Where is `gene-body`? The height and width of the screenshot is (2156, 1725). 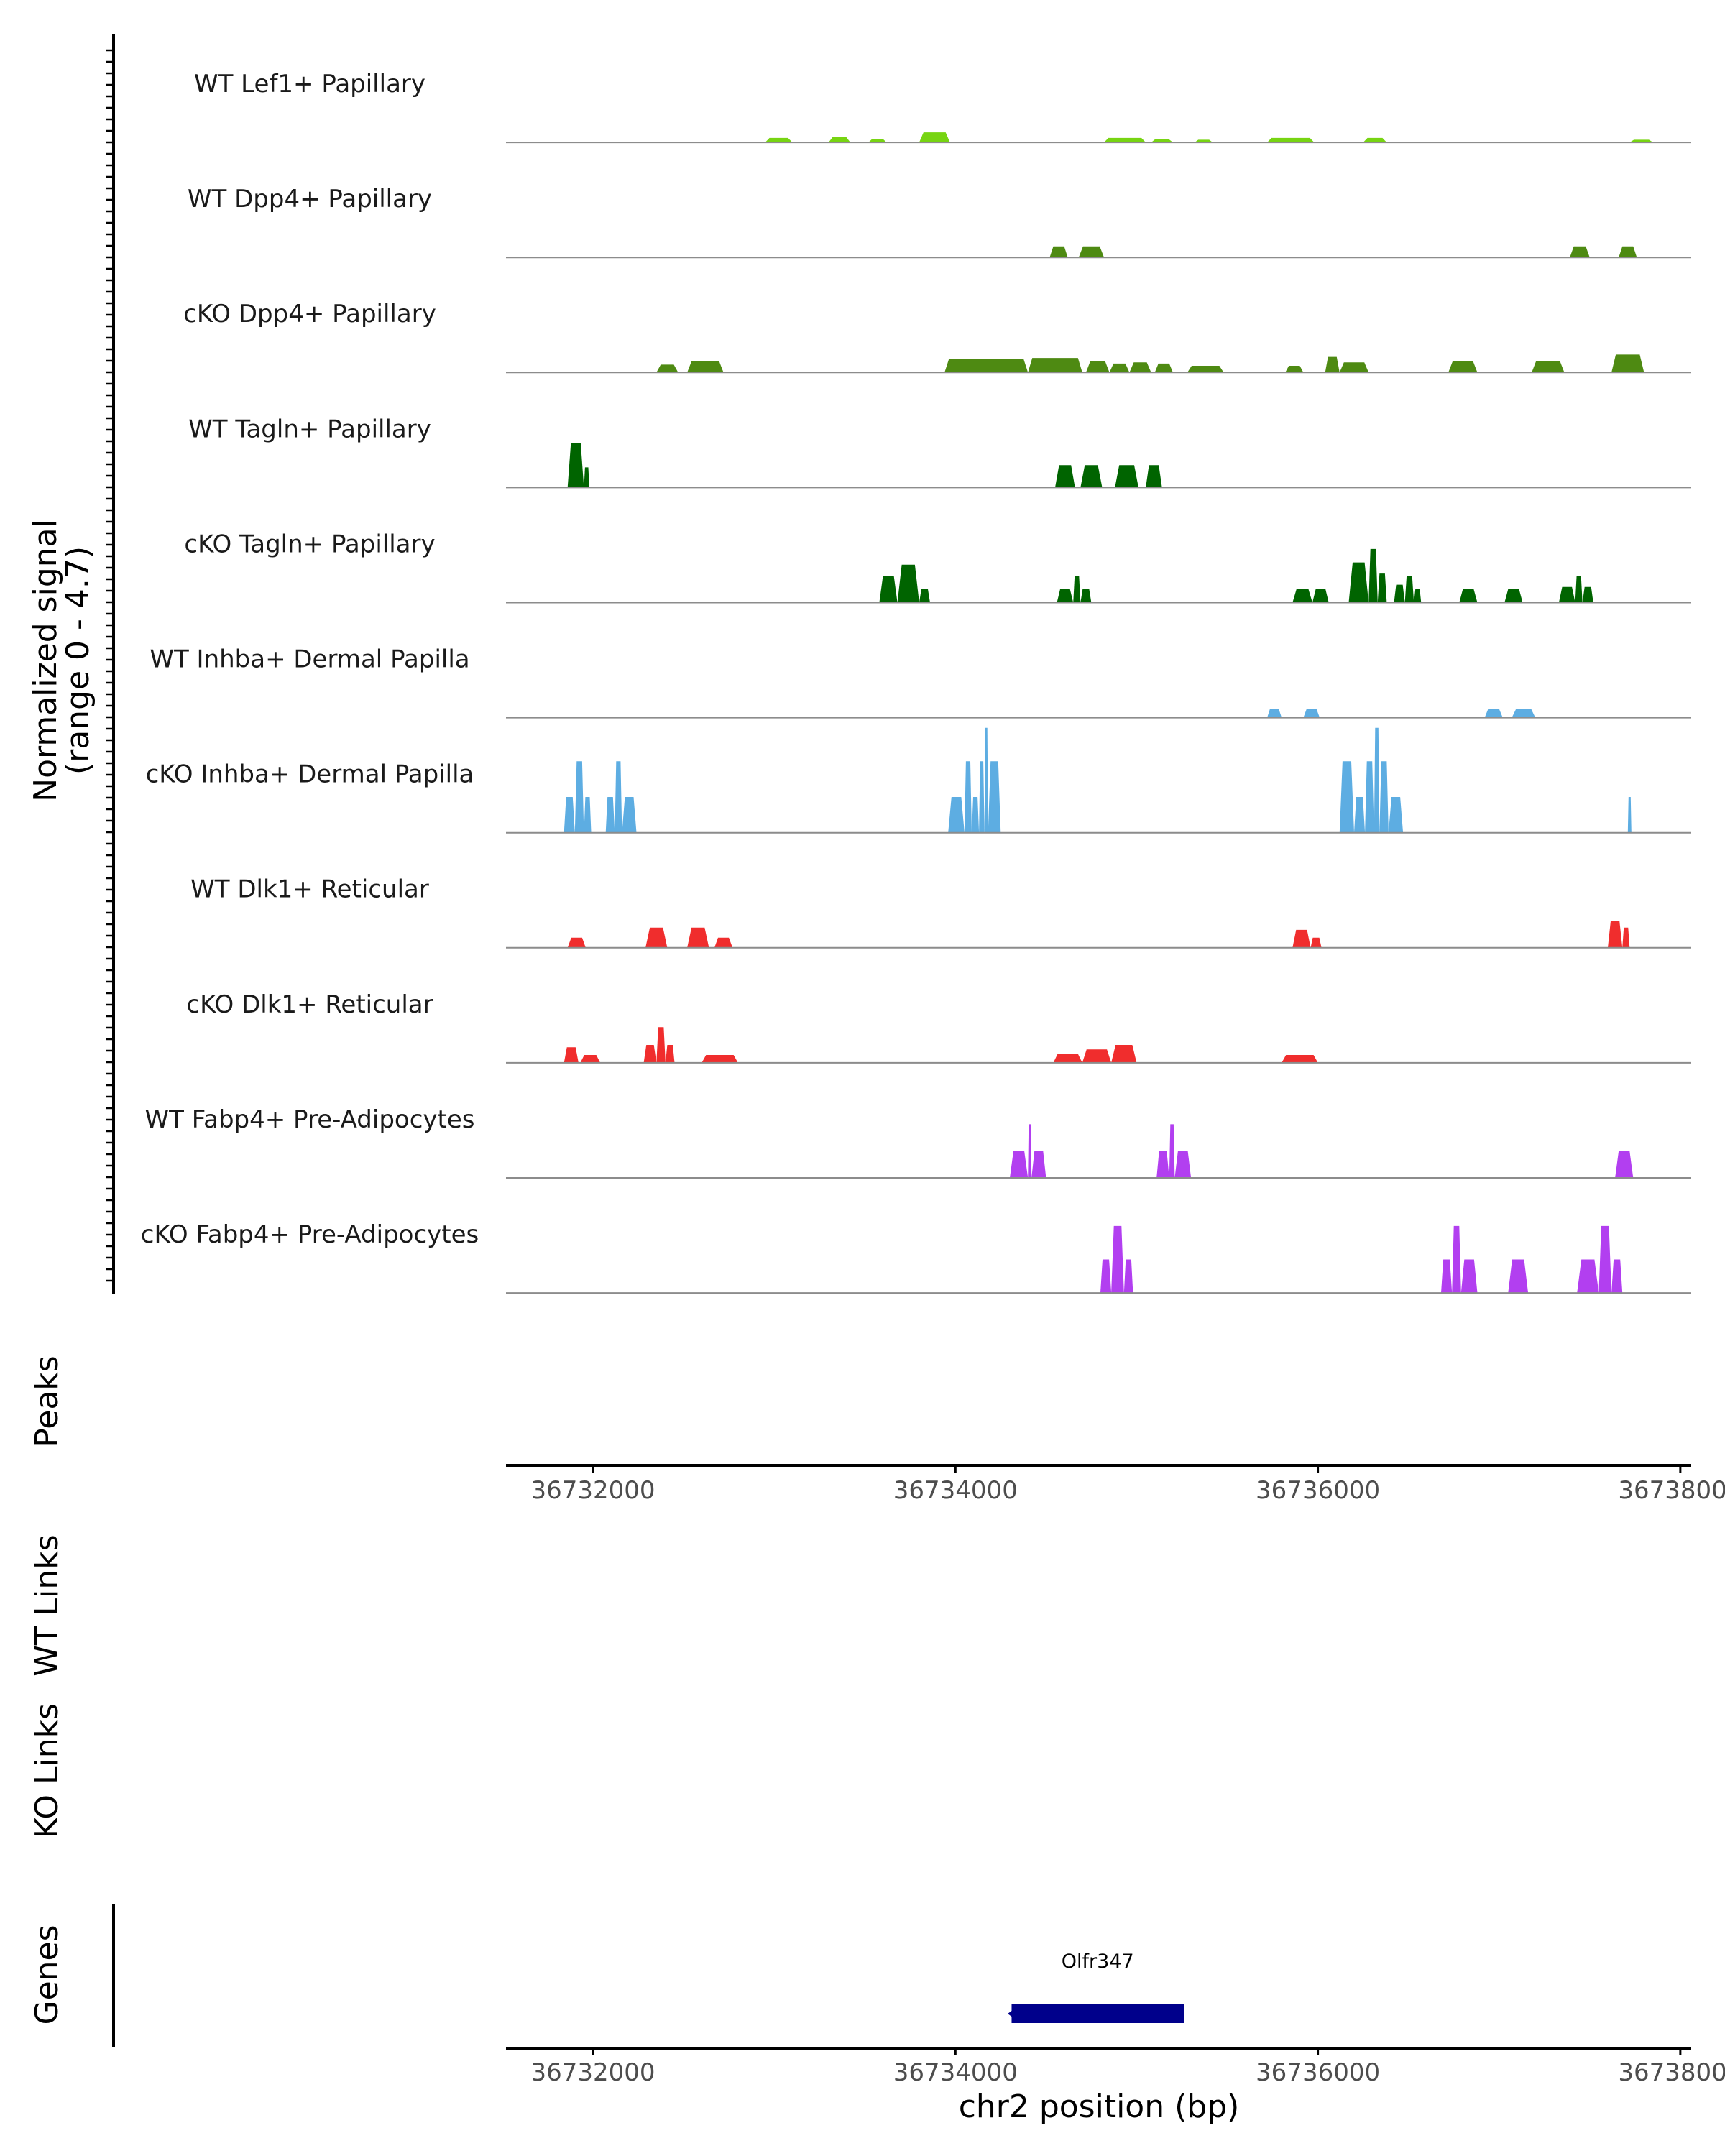 gene-body is located at coordinates (1097, 2013).